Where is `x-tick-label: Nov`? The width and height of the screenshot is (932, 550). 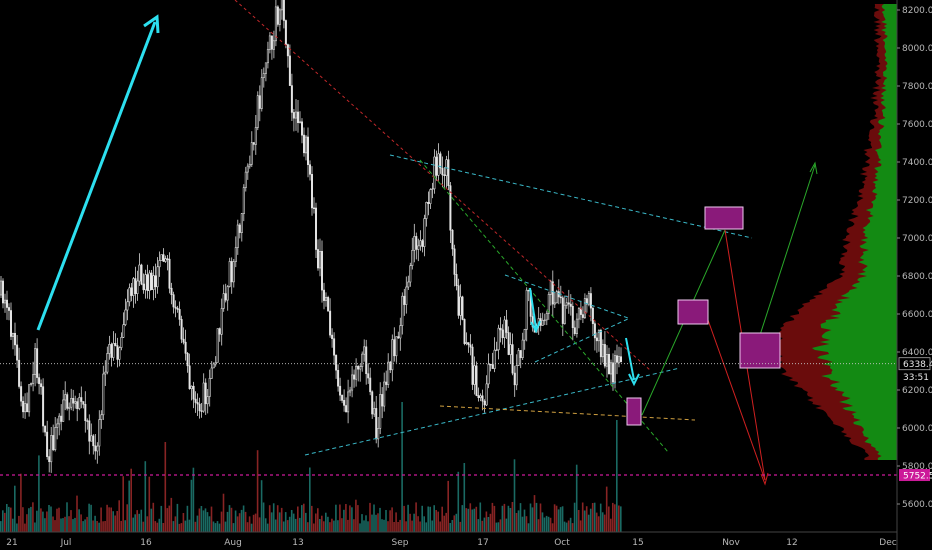 x-tick-label: Nov is located at coordinates (731, 543).